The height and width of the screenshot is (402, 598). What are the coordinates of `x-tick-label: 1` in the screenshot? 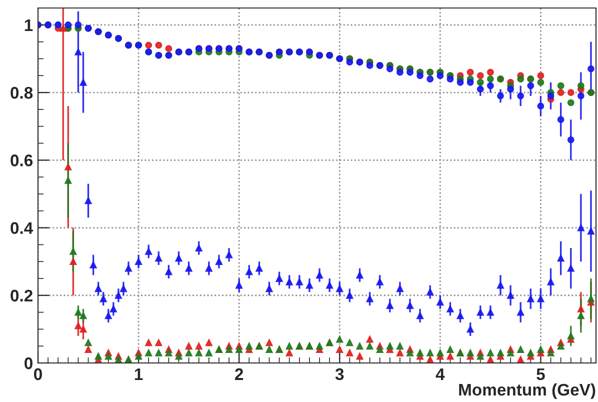 It's located at (138, 374).